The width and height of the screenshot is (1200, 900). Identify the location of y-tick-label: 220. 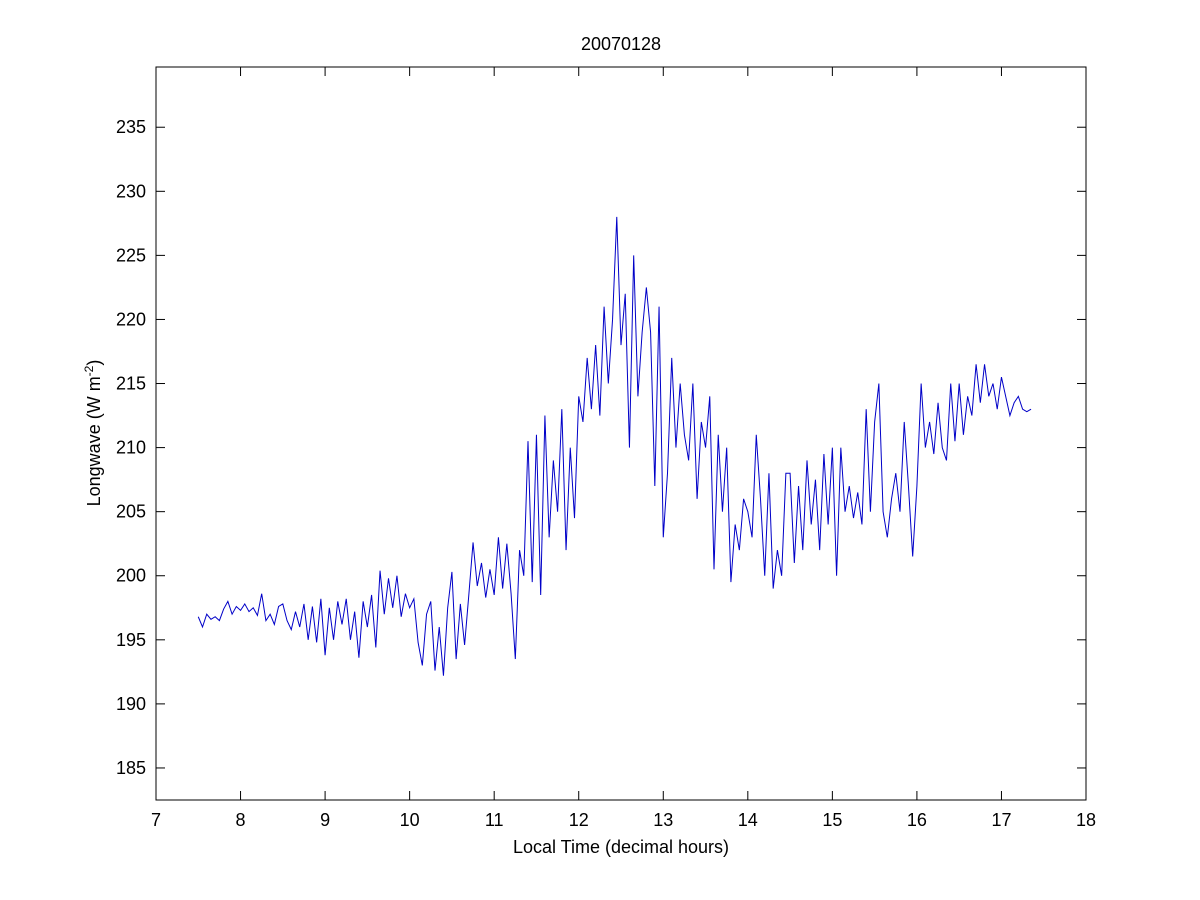
(131, 319).